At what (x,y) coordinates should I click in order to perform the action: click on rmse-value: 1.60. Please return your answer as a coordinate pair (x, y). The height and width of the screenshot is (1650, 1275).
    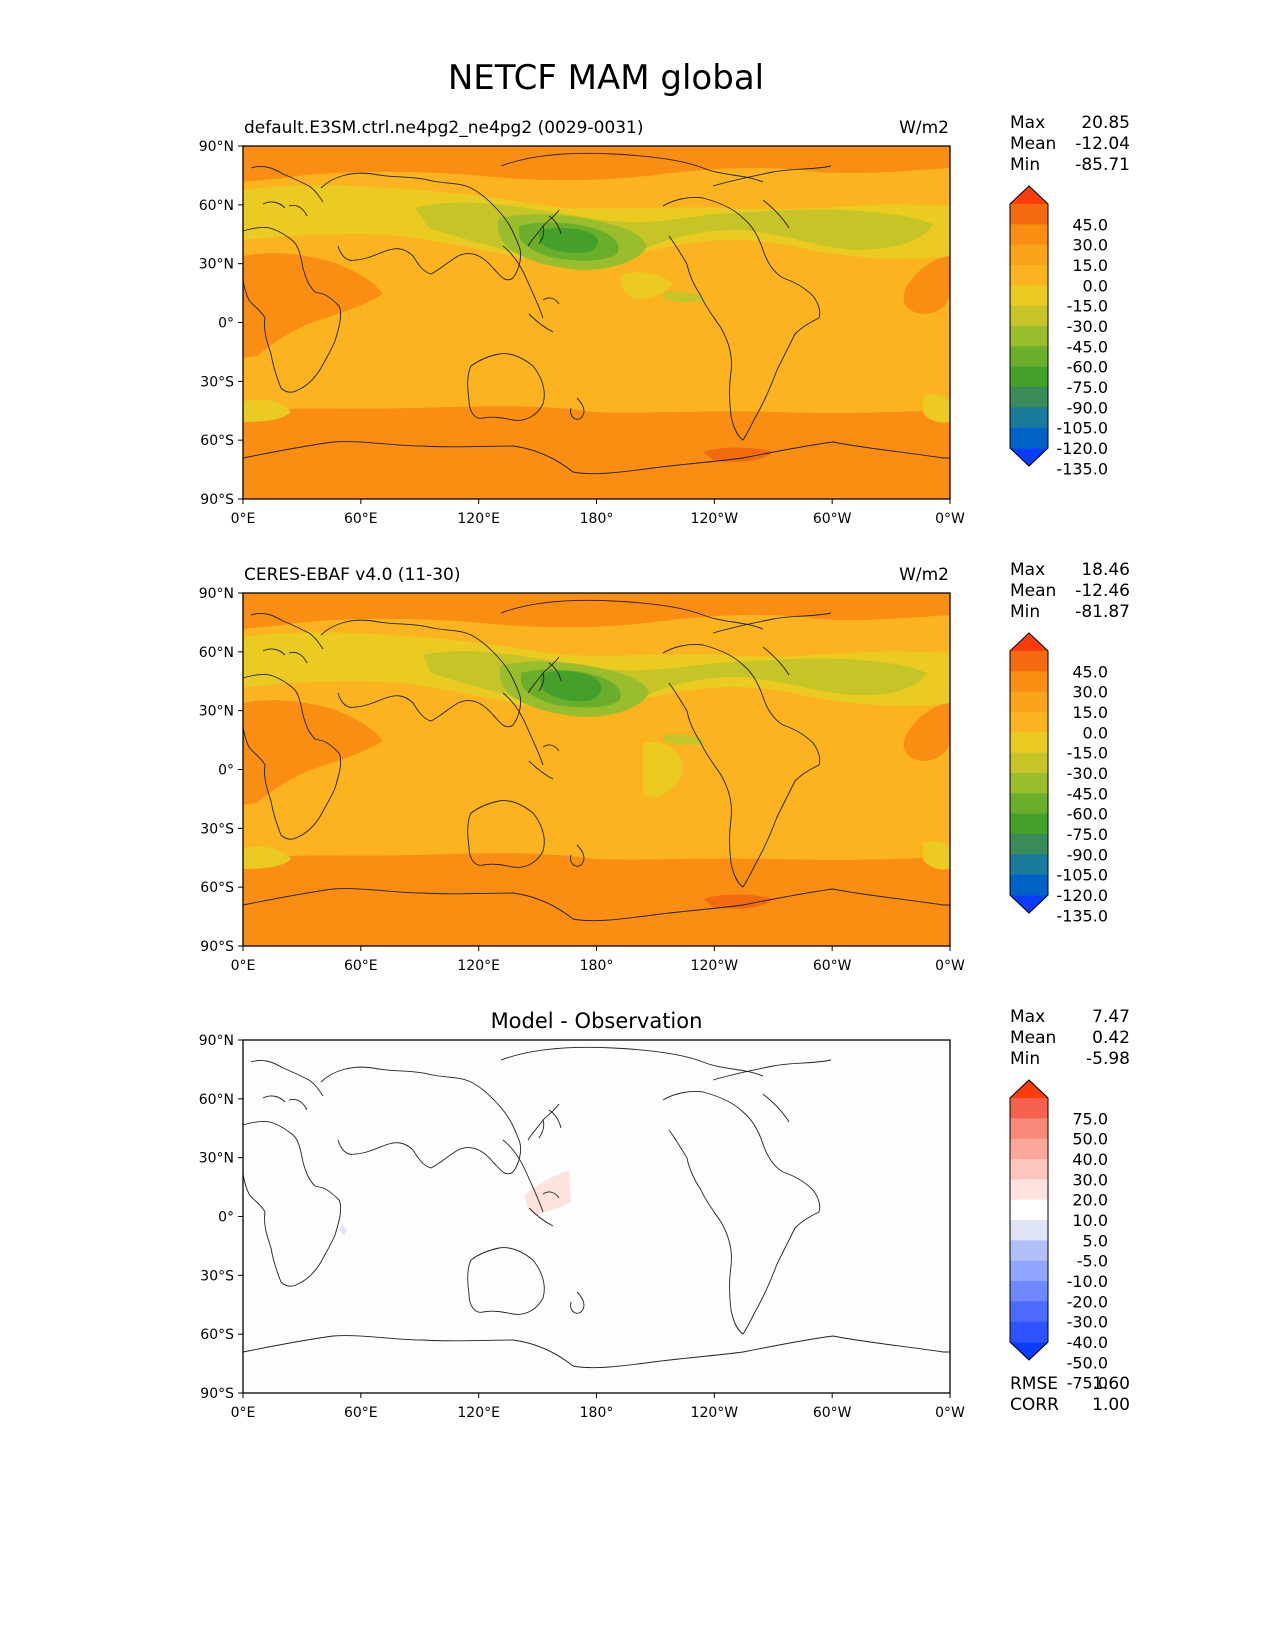
    Looking at the image, I should click on (1111, 1384).